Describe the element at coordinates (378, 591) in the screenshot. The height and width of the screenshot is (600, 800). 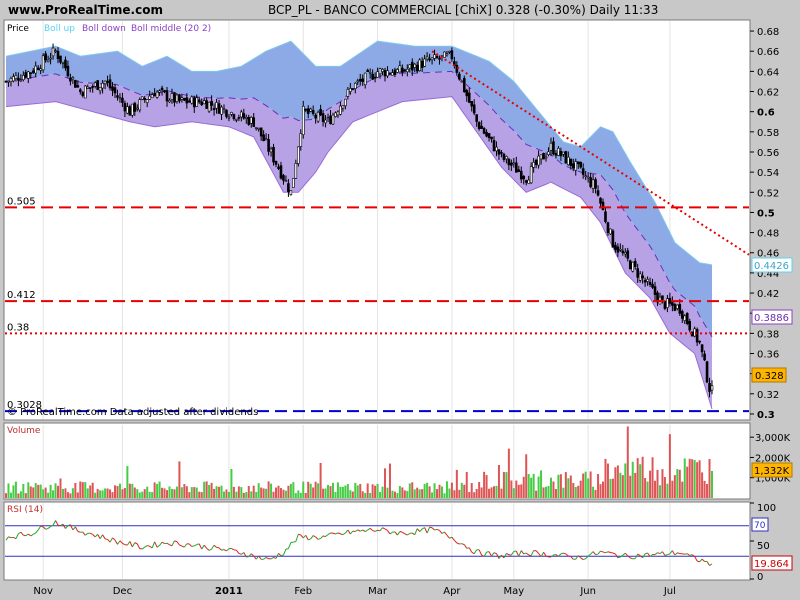
I see `x-tick-label: Mar` at that location.